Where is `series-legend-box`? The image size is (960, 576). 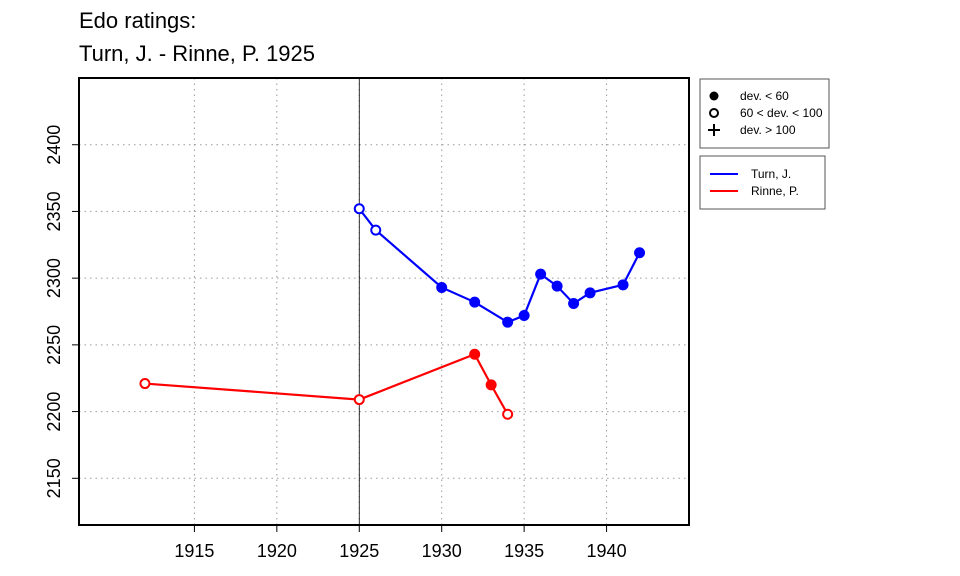
series-legend-box is located at coordinates (762, 182).